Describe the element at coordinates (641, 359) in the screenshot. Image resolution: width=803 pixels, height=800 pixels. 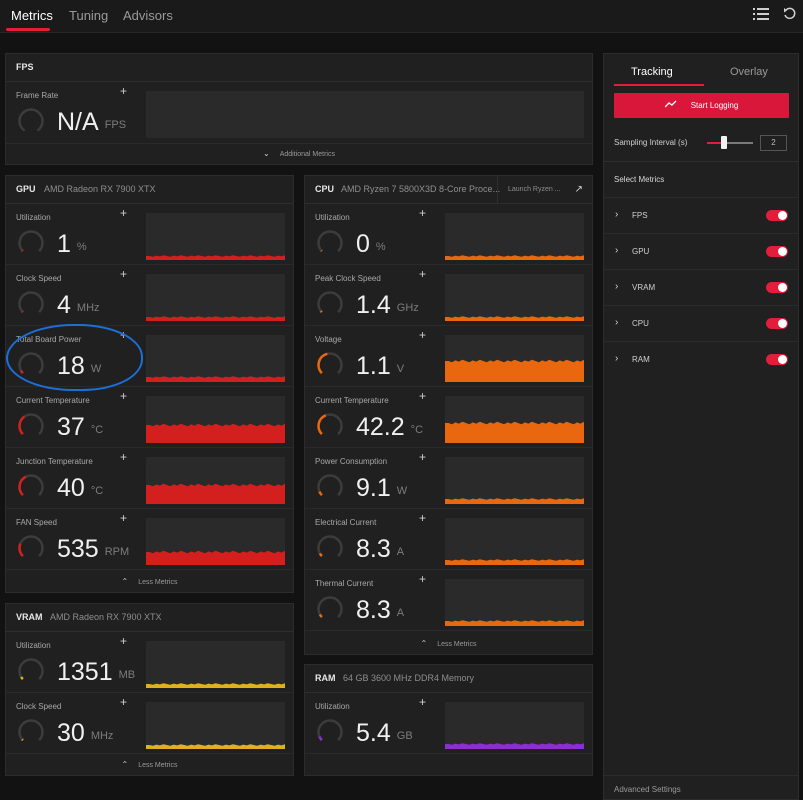
I see `track-metric-label: RAM` at that location.